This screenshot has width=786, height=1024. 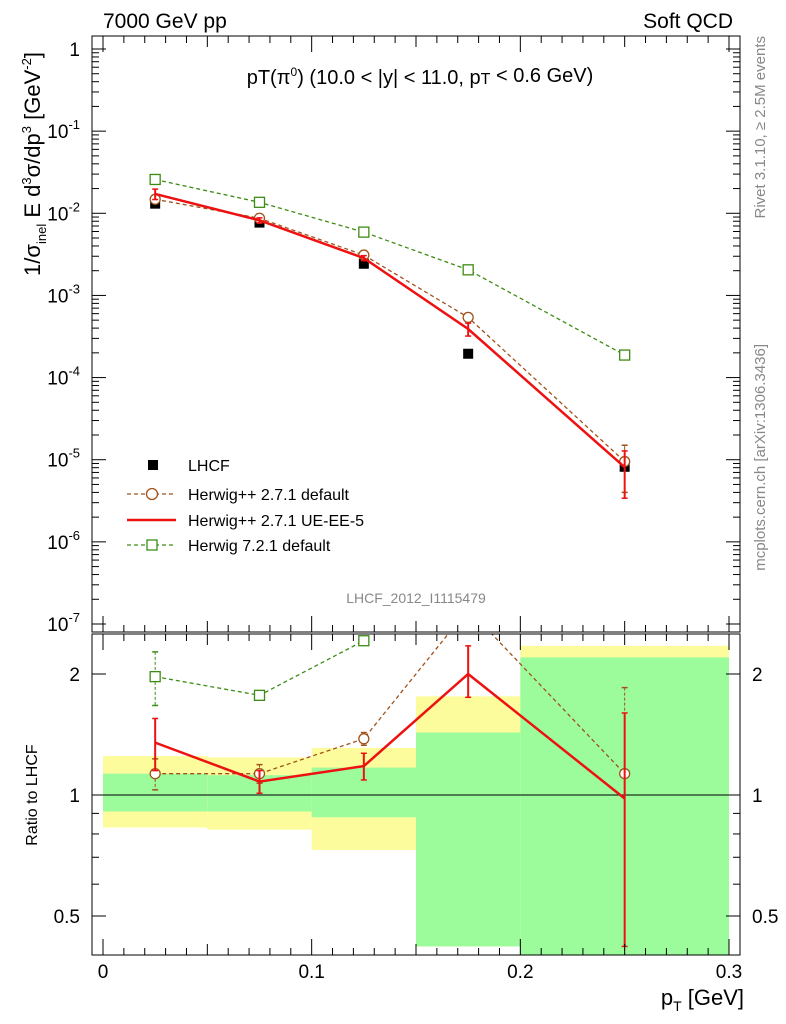 I want to click on ratio-point-herwig-pp-default, so click(x=364, y=739).